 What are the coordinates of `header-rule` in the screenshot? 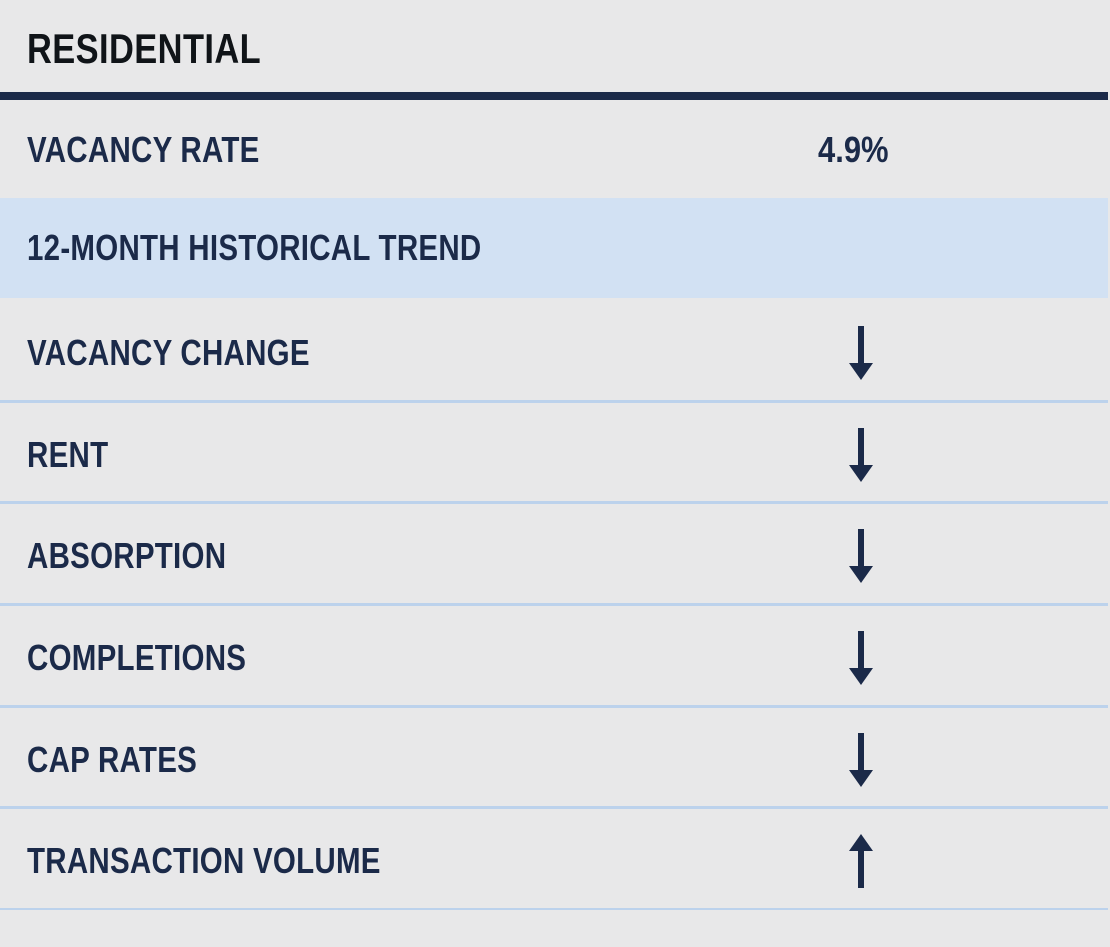 It's located at (554, 96).